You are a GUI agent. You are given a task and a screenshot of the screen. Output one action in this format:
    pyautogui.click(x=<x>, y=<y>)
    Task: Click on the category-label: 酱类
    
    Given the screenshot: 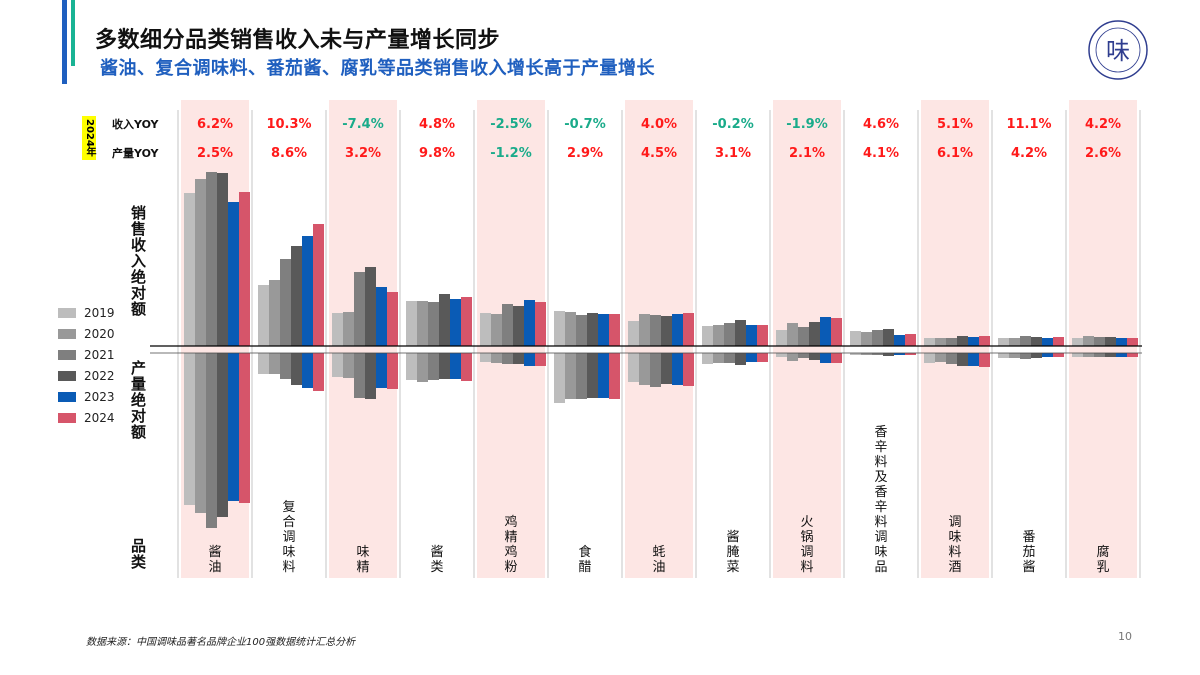 What is the action you would take?
    pyautogui.click(x=436, y=560)
    